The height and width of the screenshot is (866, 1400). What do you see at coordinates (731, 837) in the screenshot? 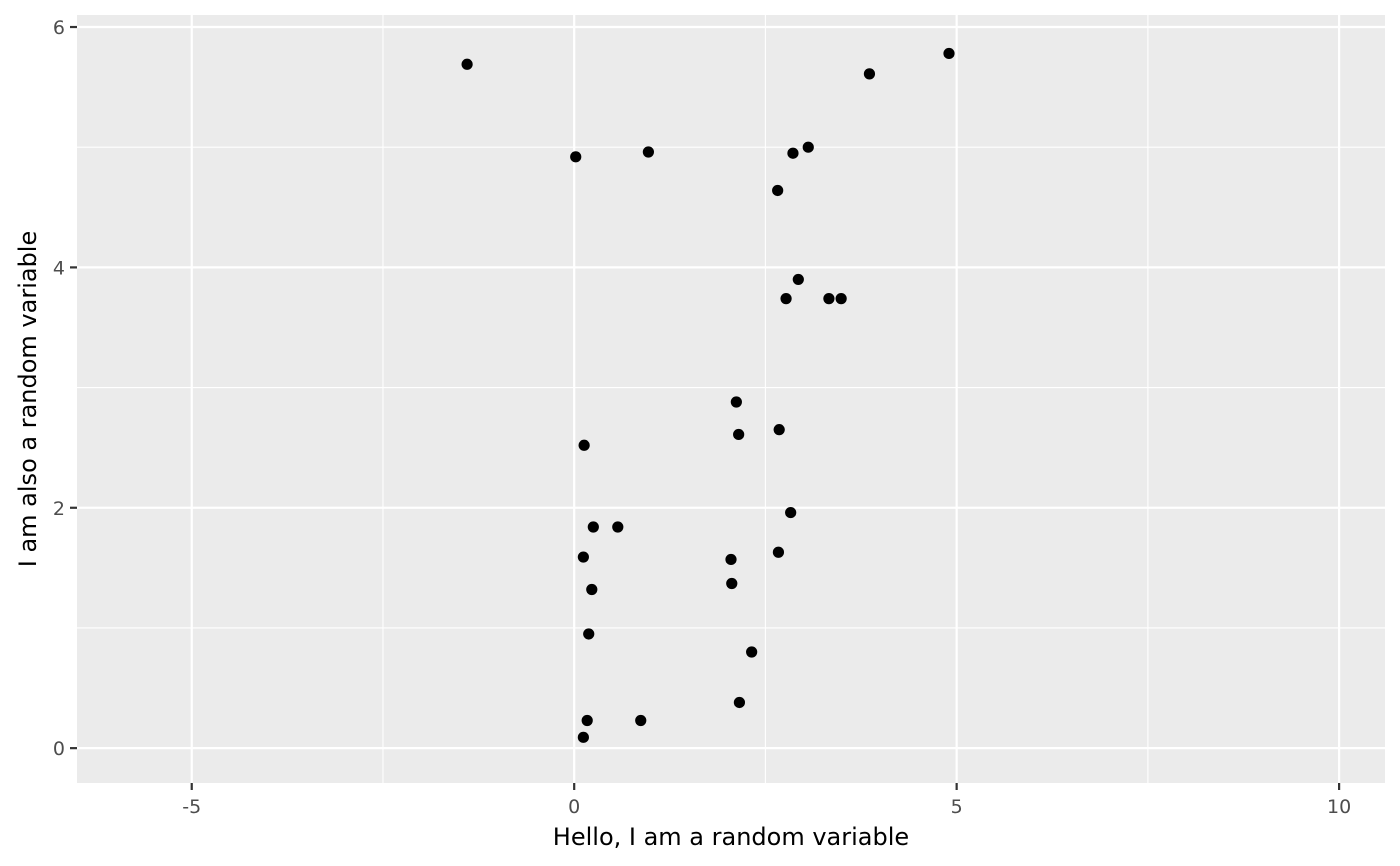
I see `x-axis-title: Hello, I am a random variable` at bounding box center [731, 837].